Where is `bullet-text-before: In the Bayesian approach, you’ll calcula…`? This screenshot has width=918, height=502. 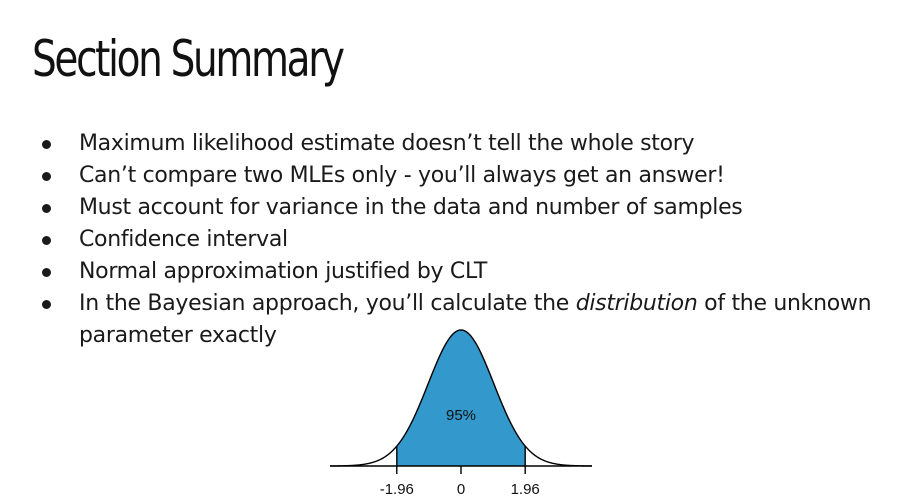 bullet-text-before: In the Bayesian approach, you’ll calcula… is located at coordinates (327, 303).